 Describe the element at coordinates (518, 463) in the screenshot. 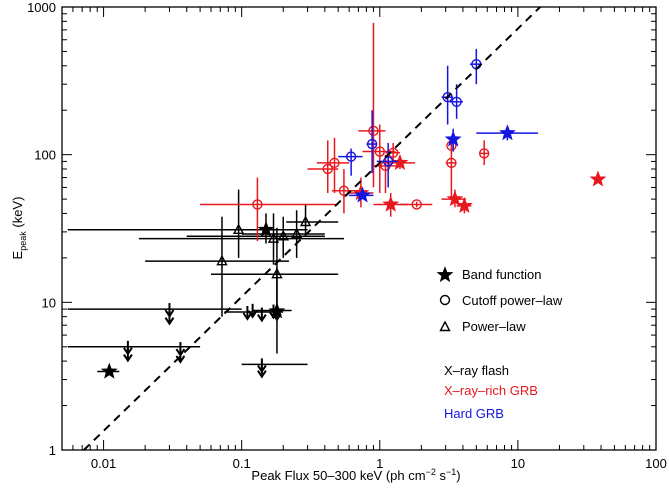

I see `x-tick-label: 10` at that location.